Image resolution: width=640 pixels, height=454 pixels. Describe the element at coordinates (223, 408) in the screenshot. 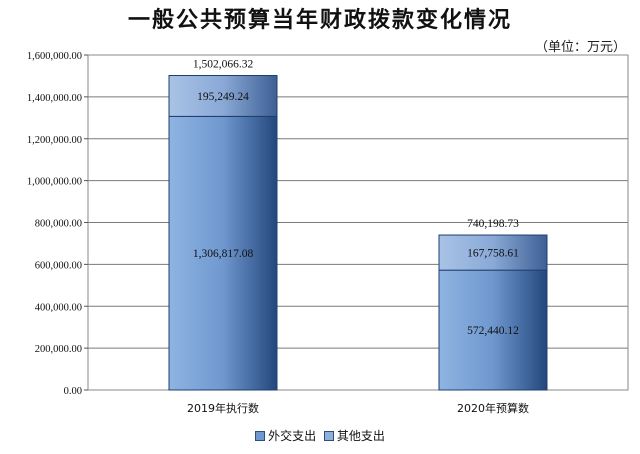

I see `category-label: 2019年执行数` at that location.